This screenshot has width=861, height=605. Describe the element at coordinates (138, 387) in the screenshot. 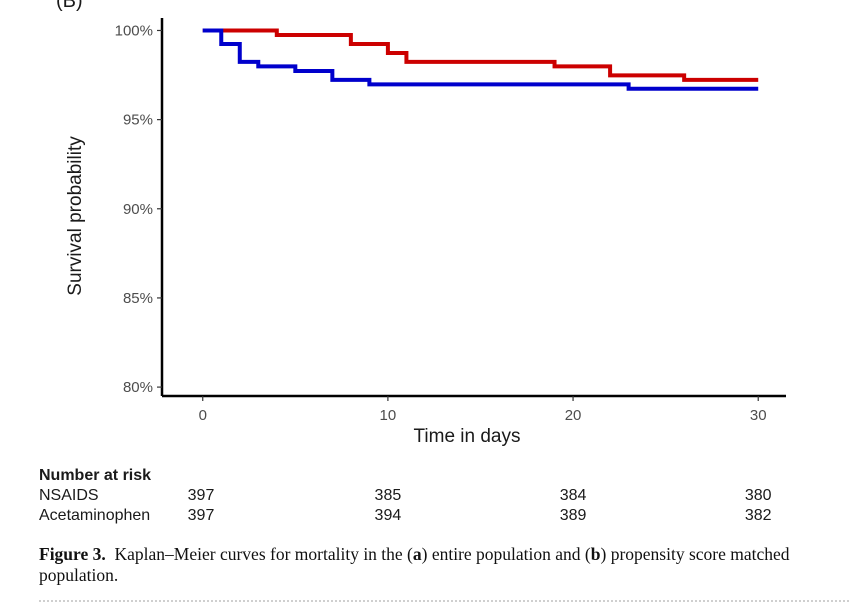

I see `y-tick-label: 80%` at that location.